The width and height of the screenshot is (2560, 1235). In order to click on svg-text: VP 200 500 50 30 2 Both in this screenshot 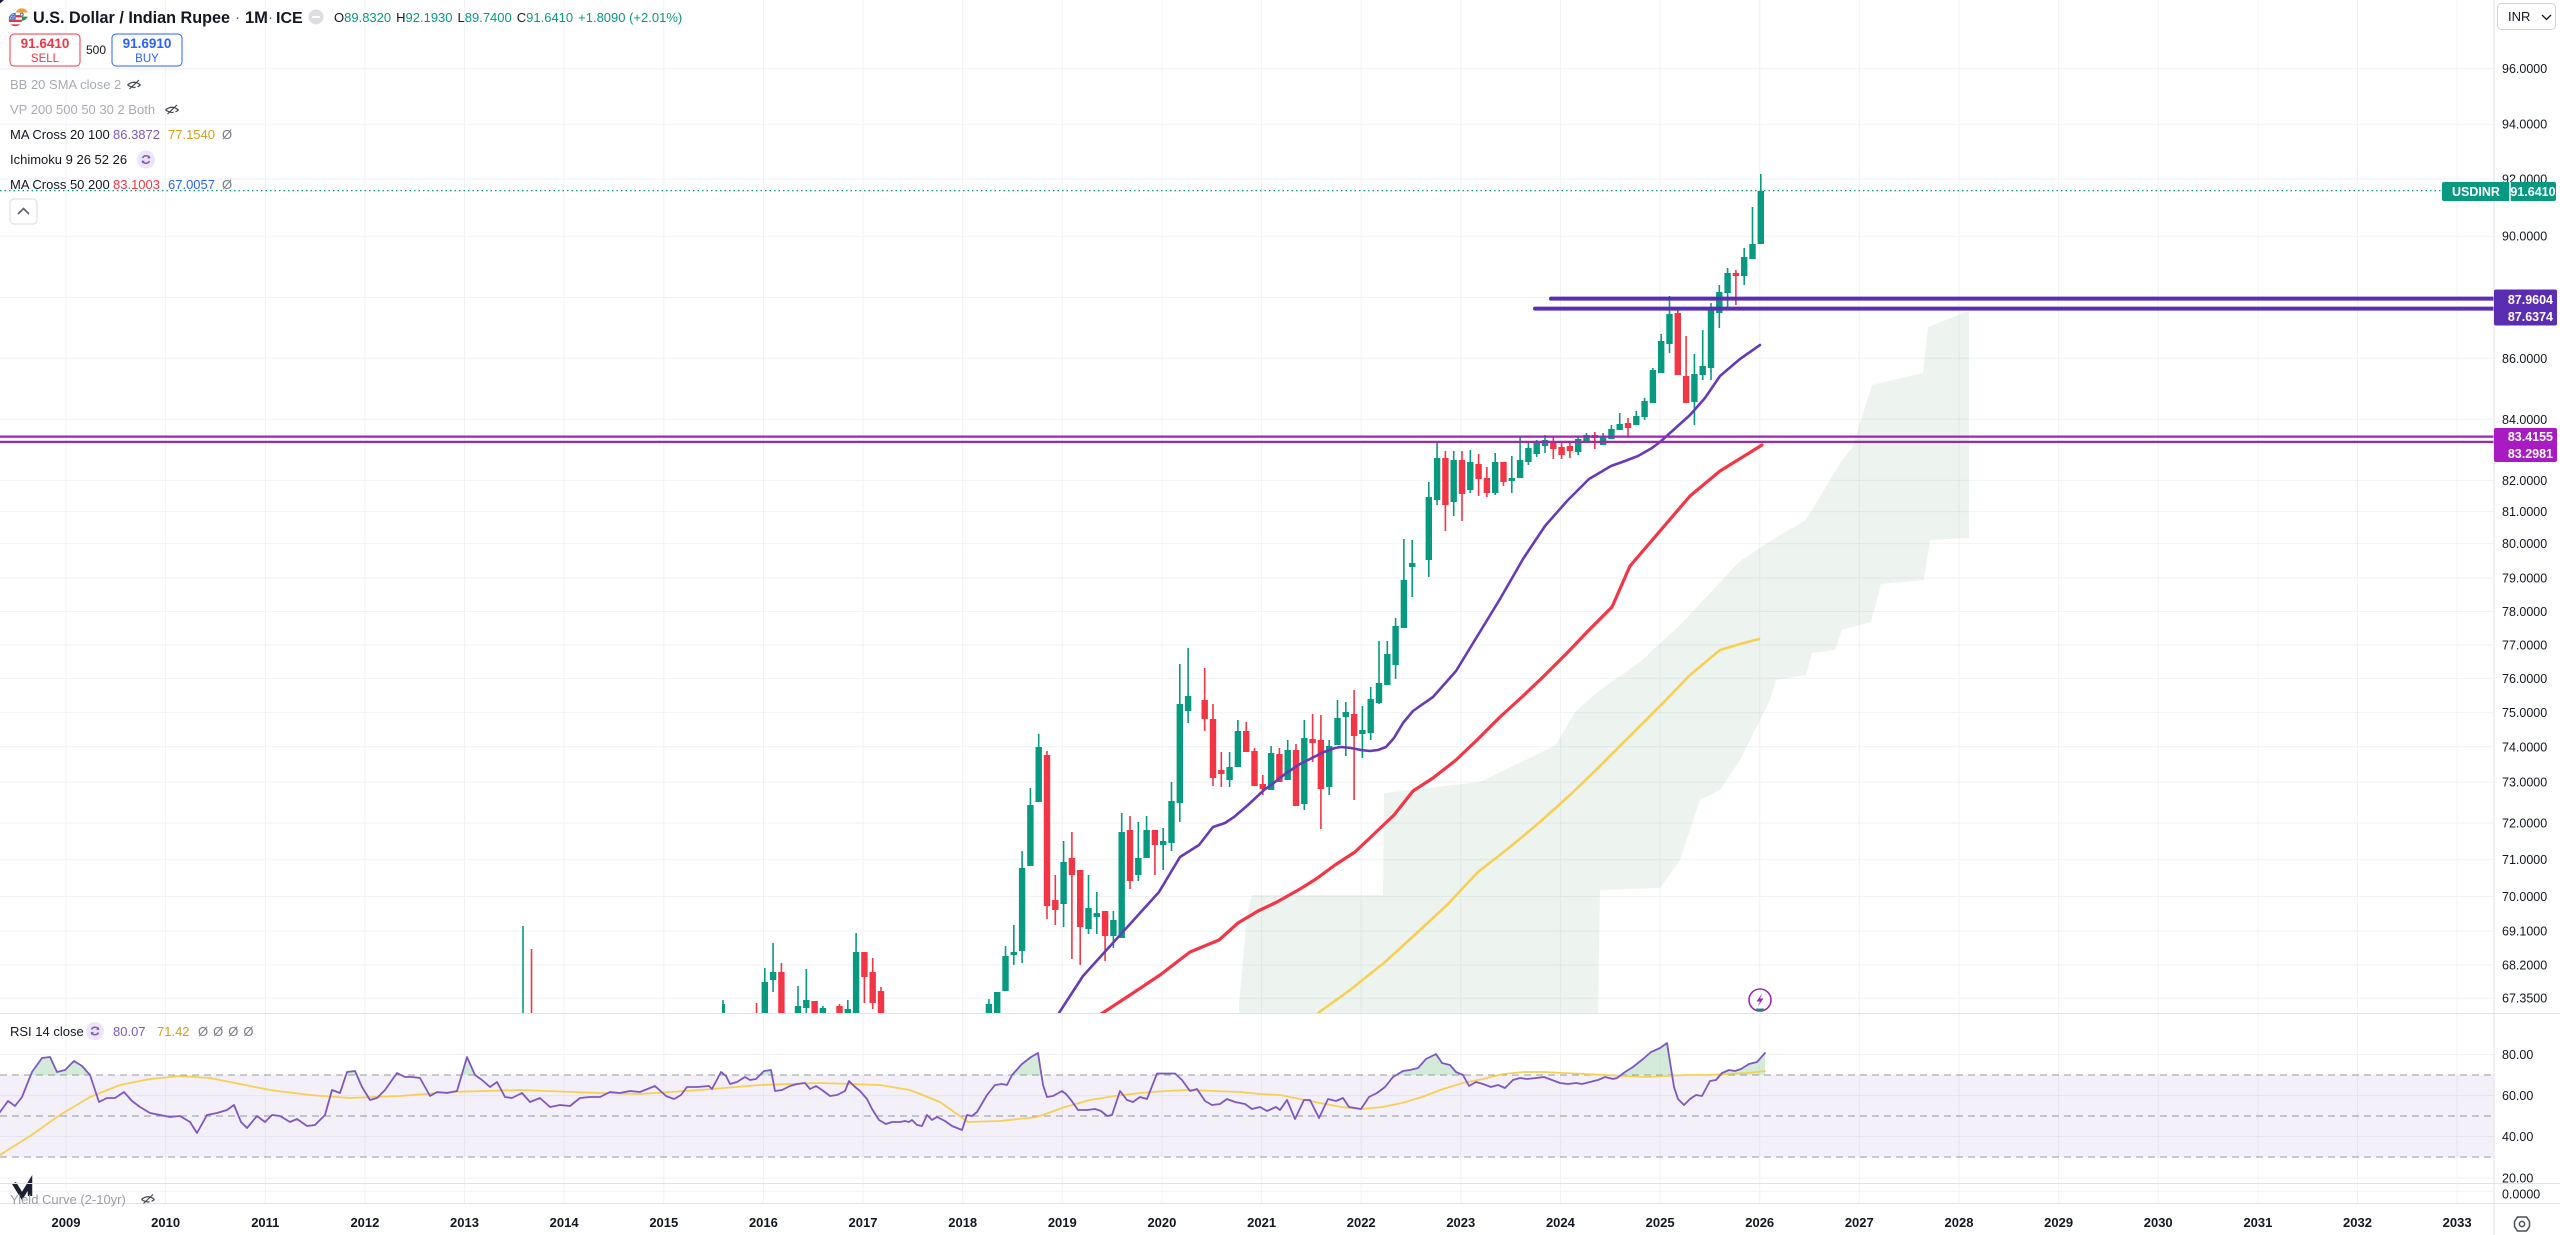, I will do `click(82, 109)`.